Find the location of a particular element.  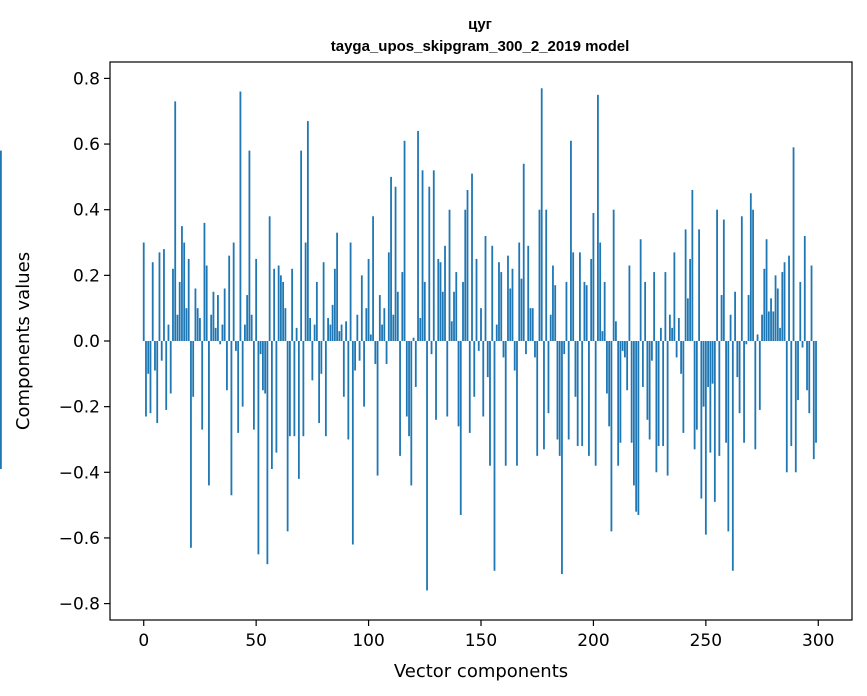

y-tick-label: 0.0 is located at coordinates (86, 342).